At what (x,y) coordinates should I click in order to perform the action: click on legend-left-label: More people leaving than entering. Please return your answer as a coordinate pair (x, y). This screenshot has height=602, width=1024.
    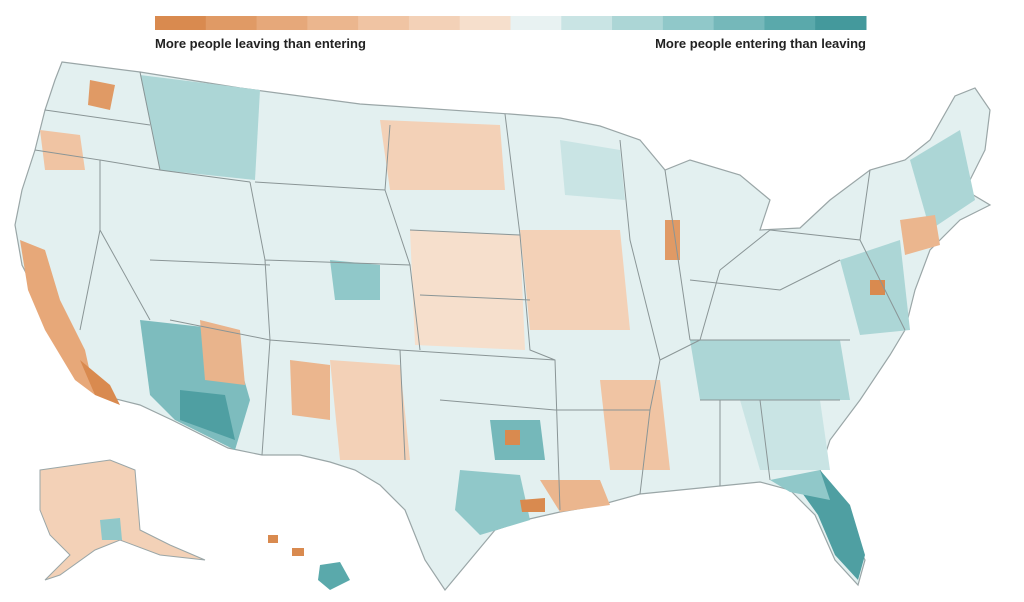
    Looking at the image, I should click on (260, 43).